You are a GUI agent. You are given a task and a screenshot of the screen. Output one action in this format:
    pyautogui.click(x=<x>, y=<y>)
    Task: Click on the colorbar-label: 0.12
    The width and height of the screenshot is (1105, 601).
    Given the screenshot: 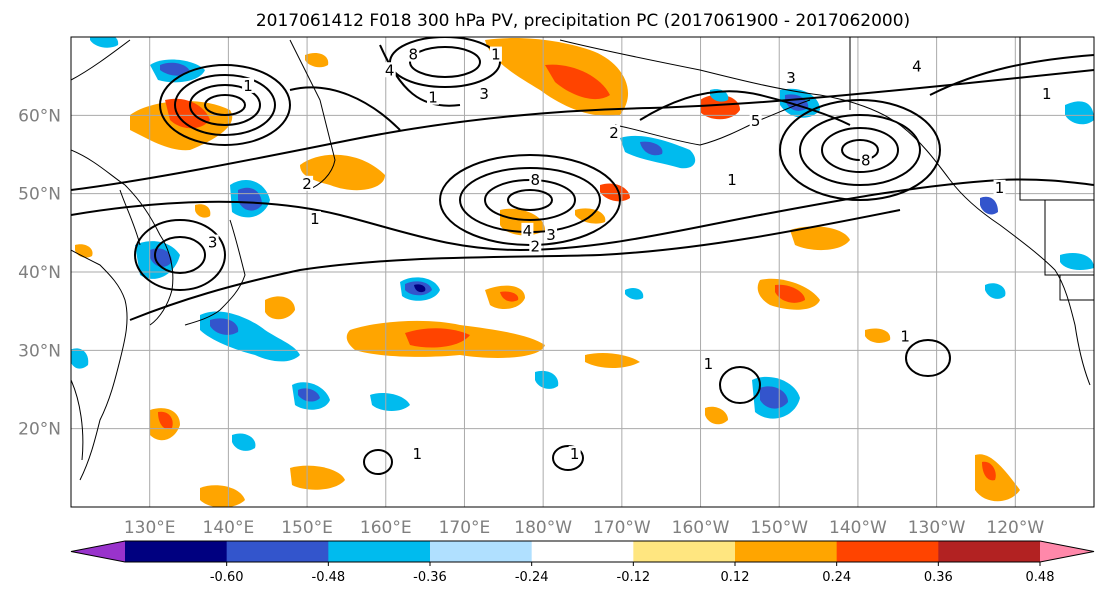 What is the action you would take?
    pyautogui.click(x=735, y=577)
    